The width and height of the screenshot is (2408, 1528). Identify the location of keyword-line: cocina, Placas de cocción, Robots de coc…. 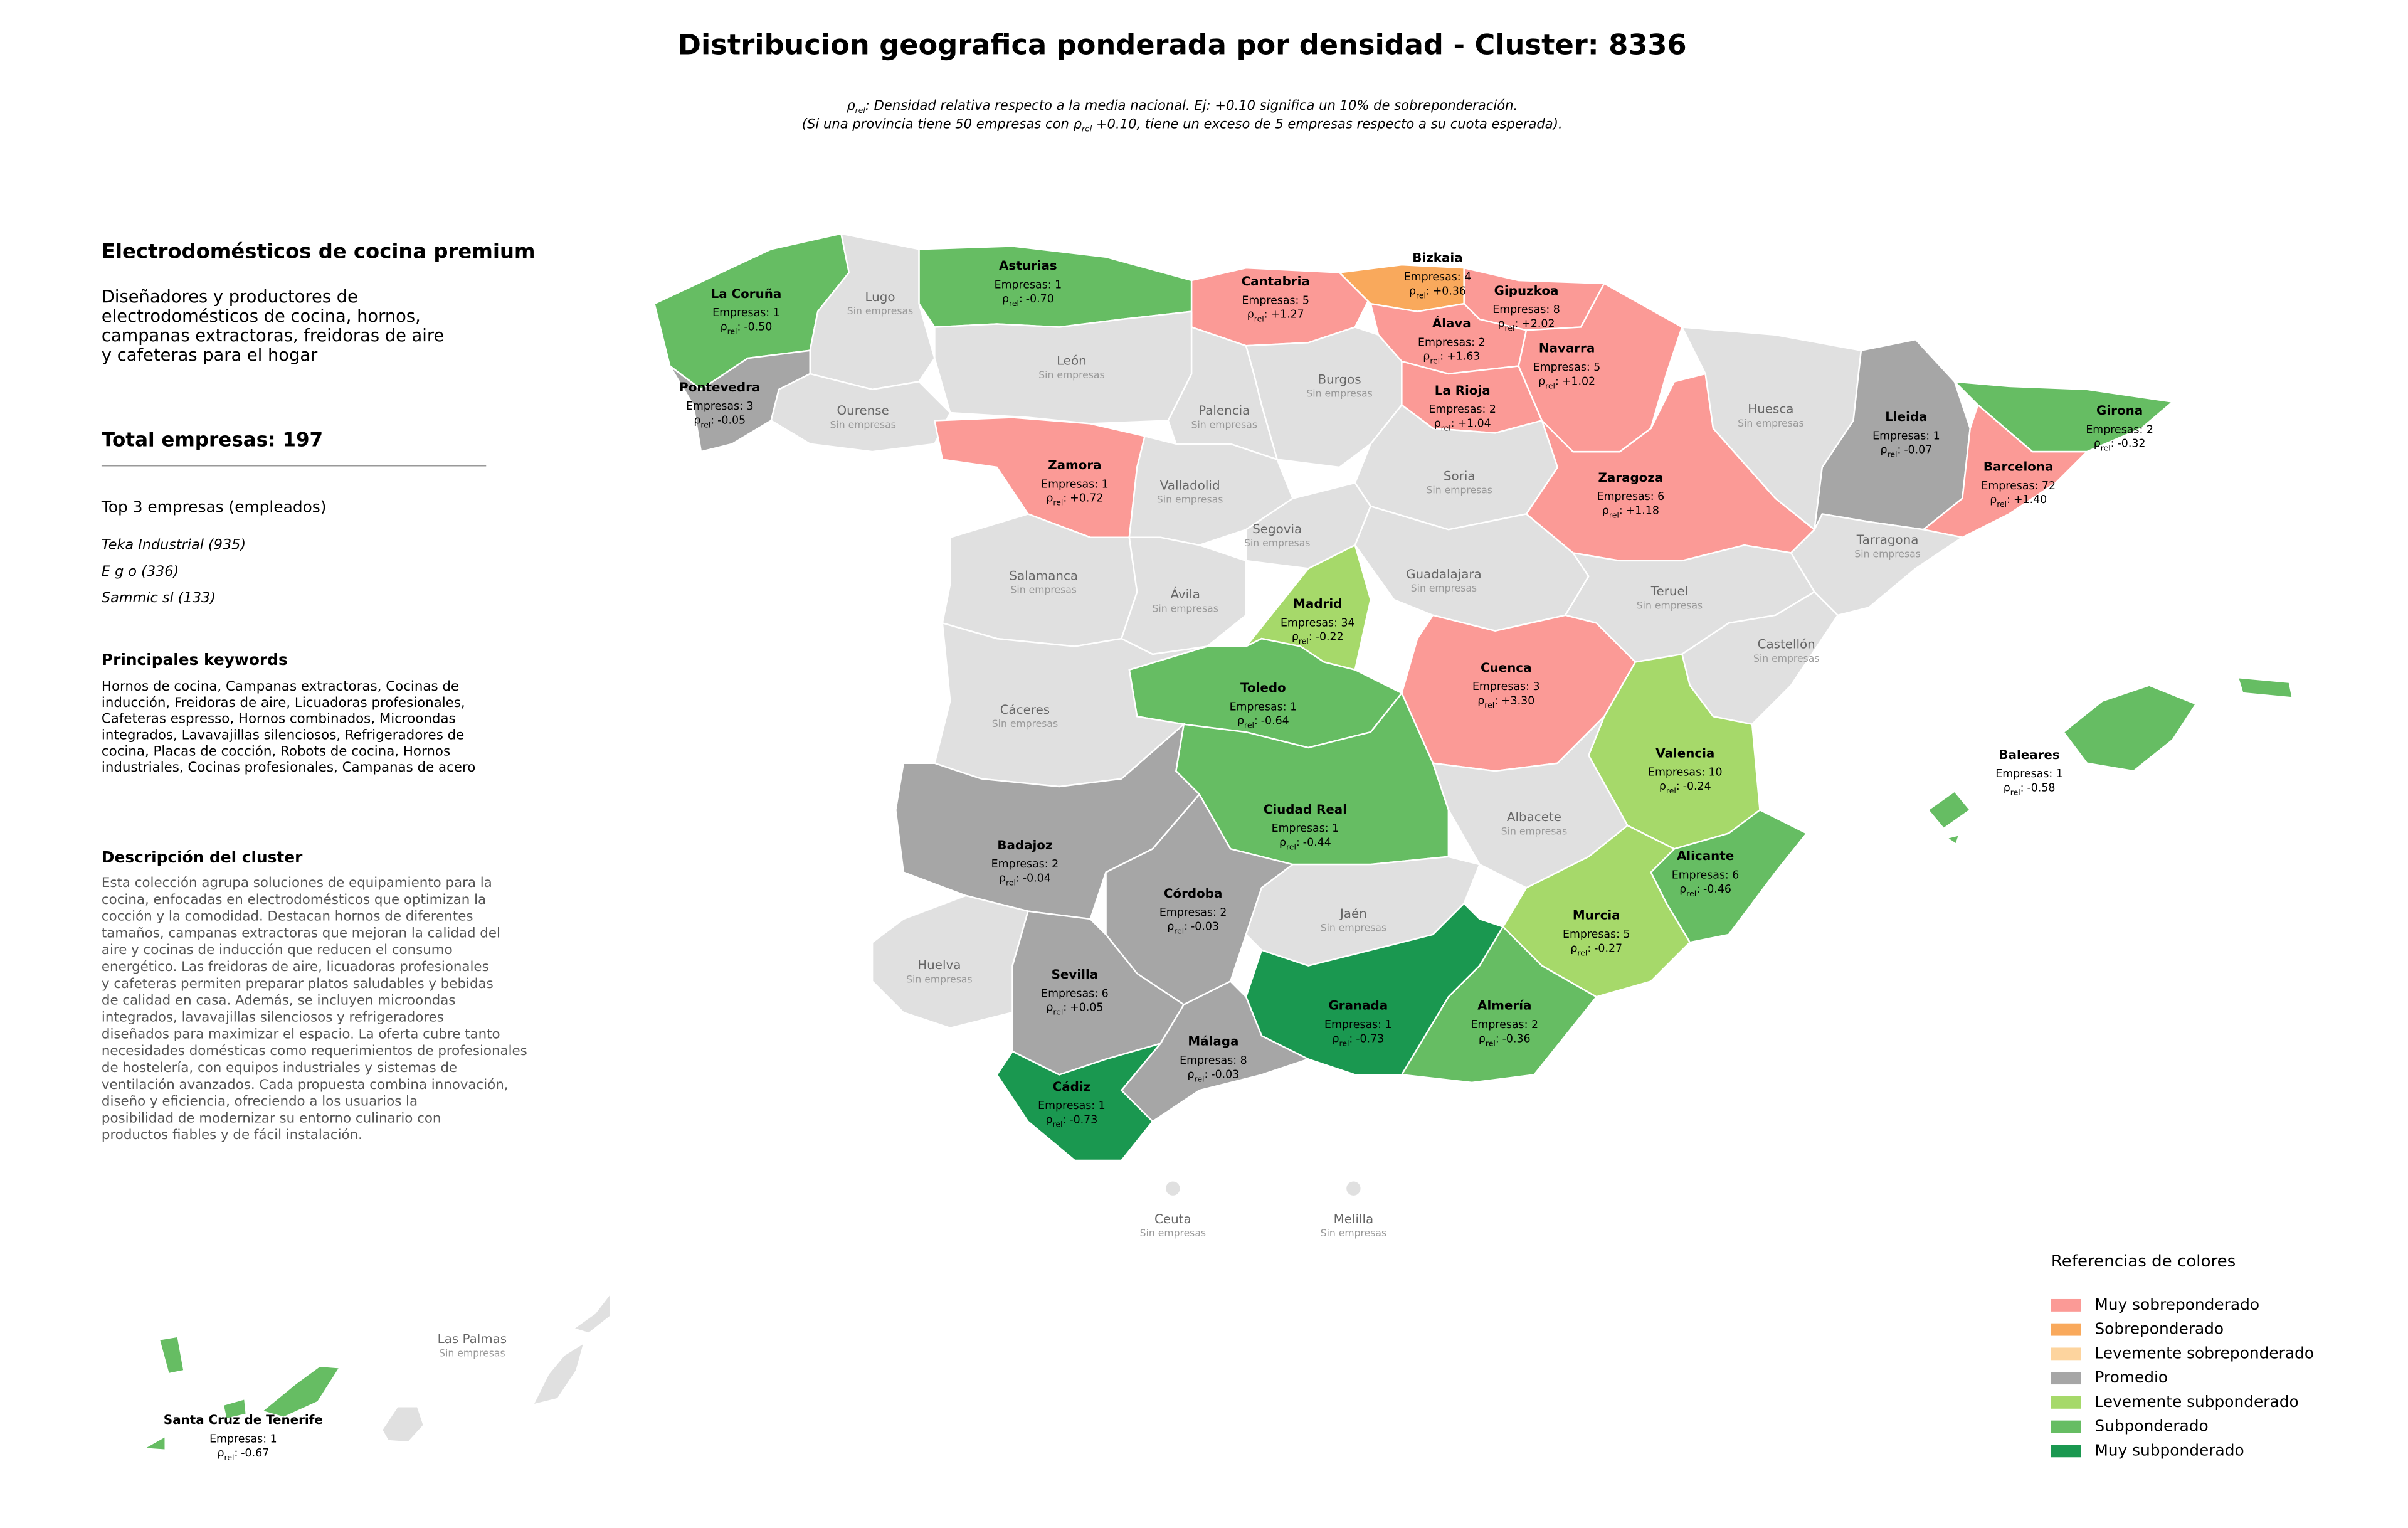
(276, 751).